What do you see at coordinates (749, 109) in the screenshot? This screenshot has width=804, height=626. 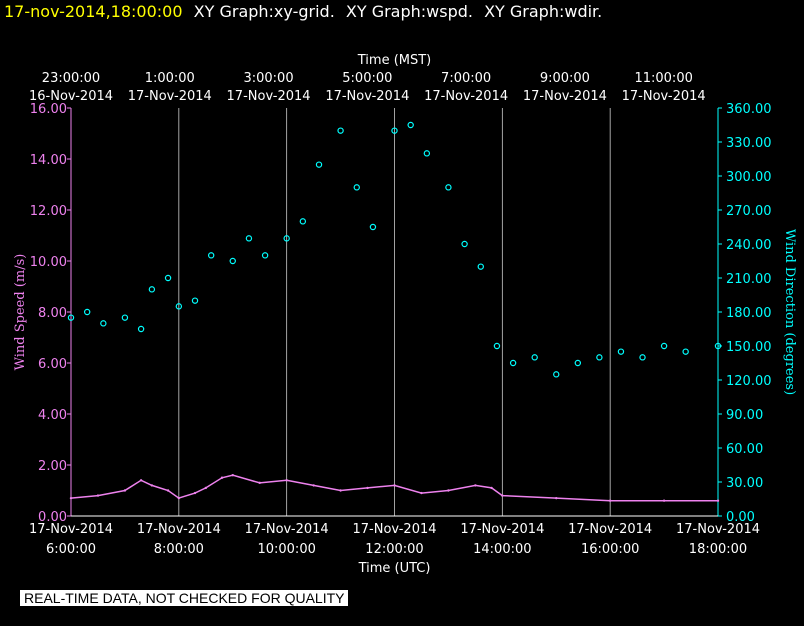 I see `right-tick-label: 360.00` at bounding box center [749, 109].